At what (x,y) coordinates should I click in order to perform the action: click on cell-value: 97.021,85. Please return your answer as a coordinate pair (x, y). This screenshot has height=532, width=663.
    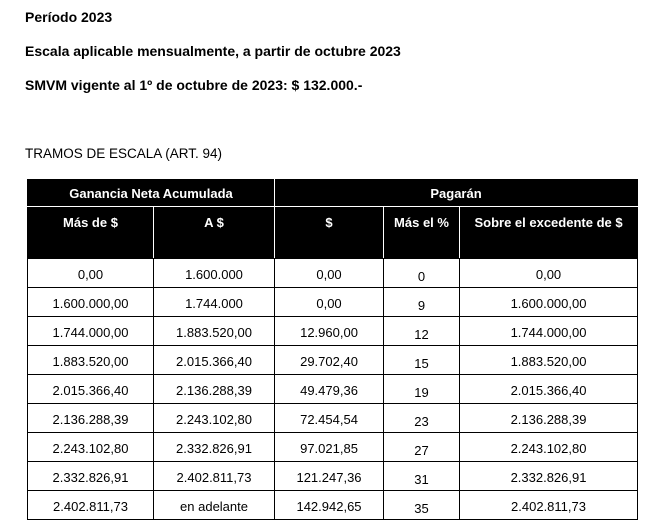
    Looking at the image, I should click on (329, 448).